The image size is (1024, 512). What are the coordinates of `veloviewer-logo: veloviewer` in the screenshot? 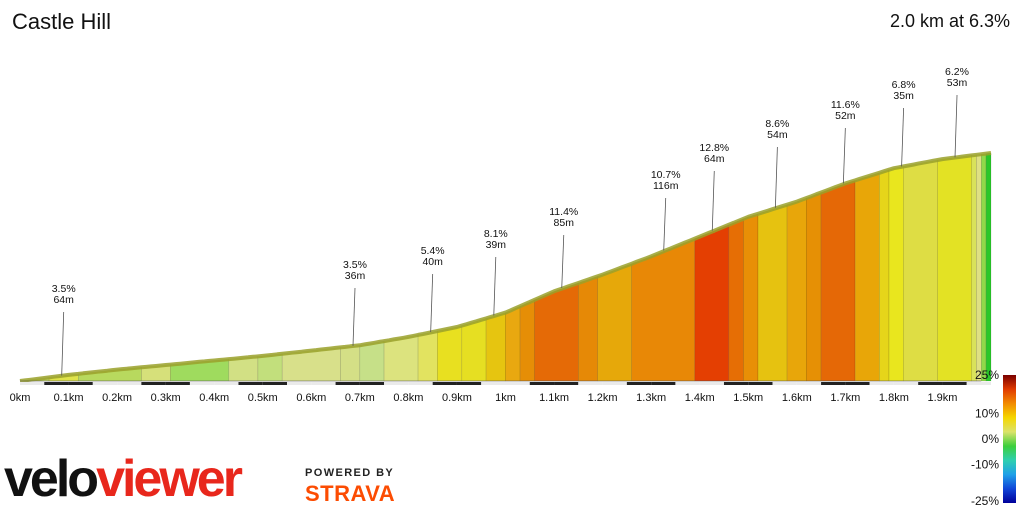 It's located at (123, 479).